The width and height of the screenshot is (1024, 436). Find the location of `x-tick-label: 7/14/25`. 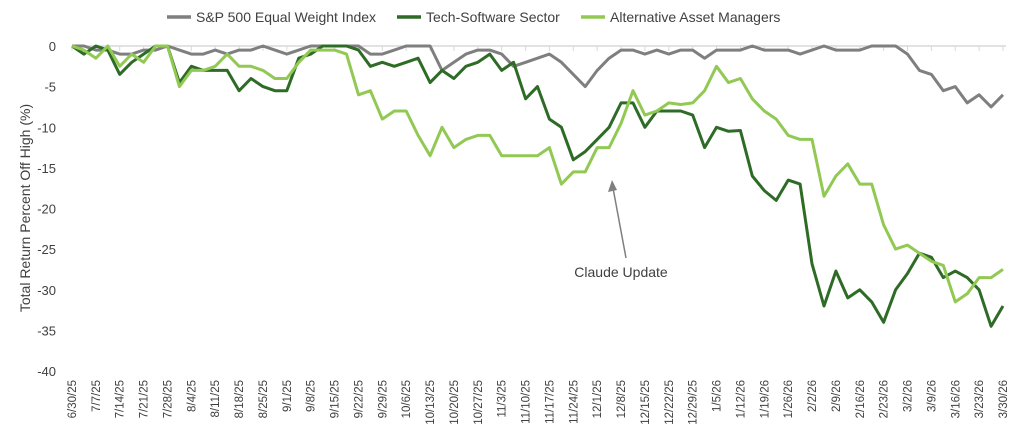

x-tick-label: 7/14/25 is located at coordinates (121, 399).